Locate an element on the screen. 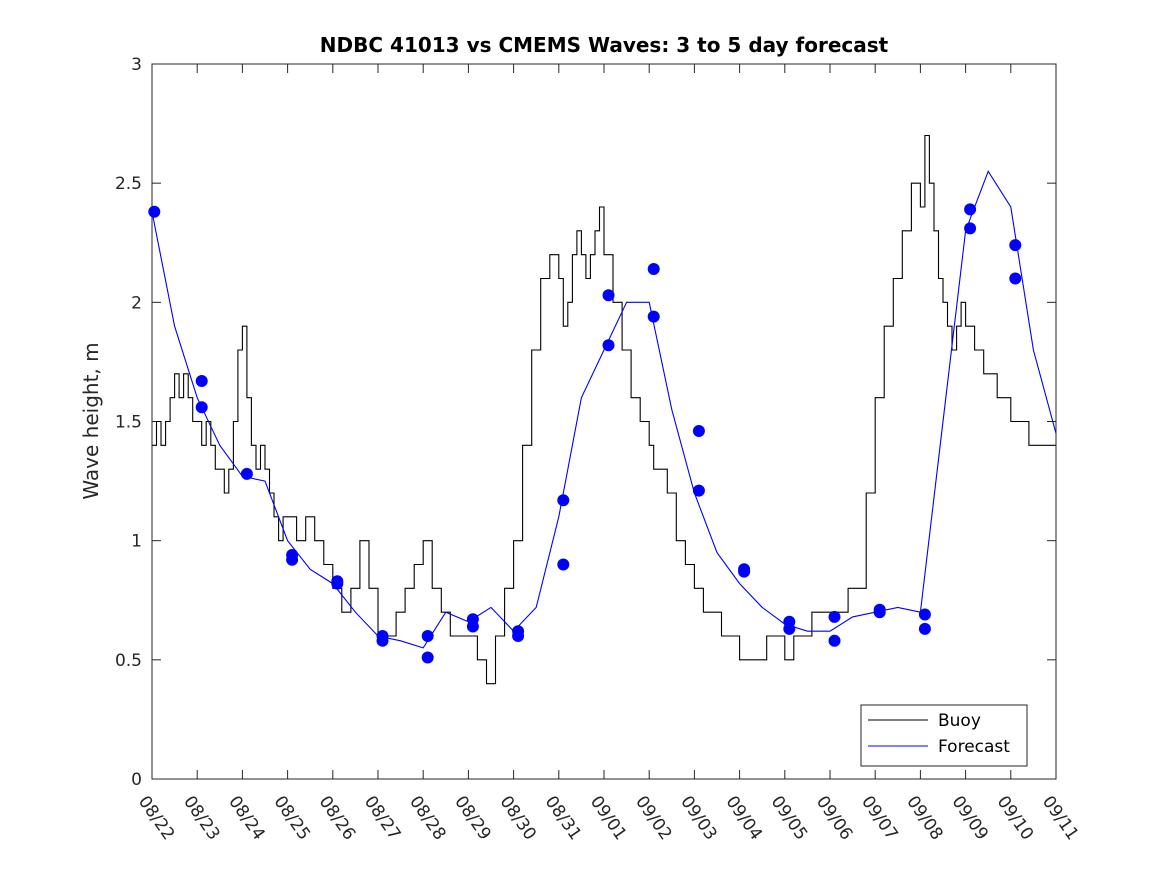  legend-box is located at coordinates (944, 735).